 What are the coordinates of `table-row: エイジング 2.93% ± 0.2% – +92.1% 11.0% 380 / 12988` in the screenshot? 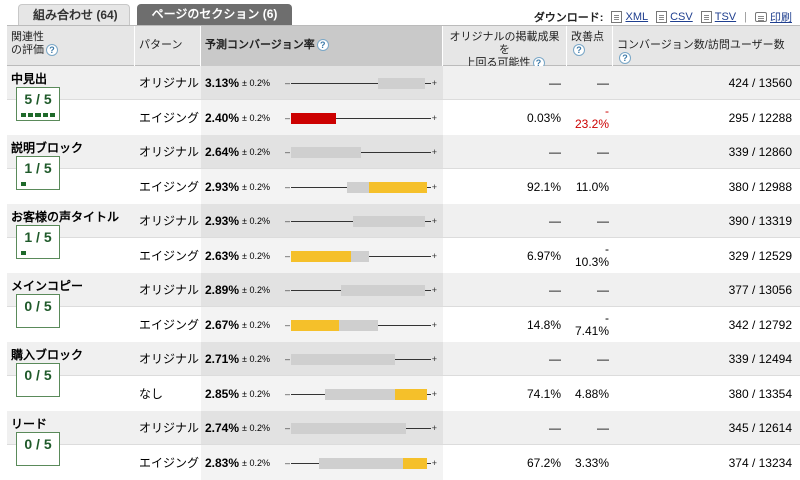 It's located at (403, 186).